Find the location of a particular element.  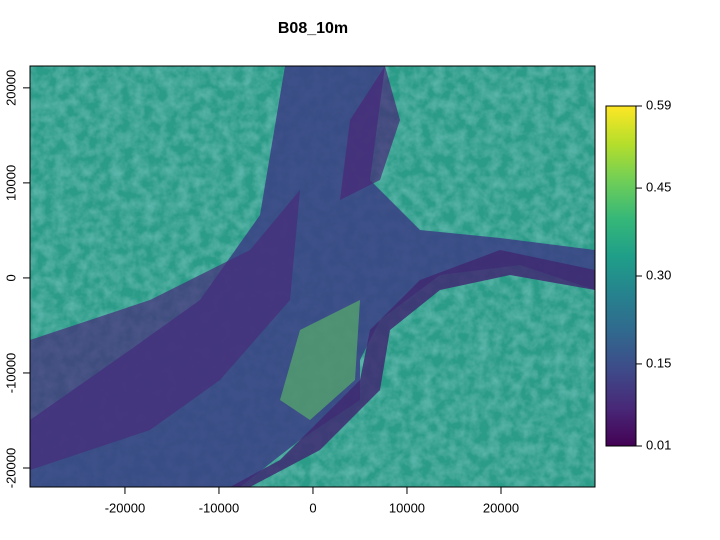

x-tick-label: -10000 is located at coordinates (219, 507).